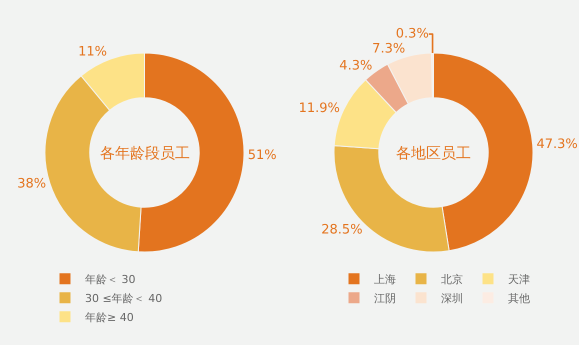  Describe the element at coordinates (123, 299) in the screenshot. I see `legend-label: 30 ≤年龄＜ 40` at that location.